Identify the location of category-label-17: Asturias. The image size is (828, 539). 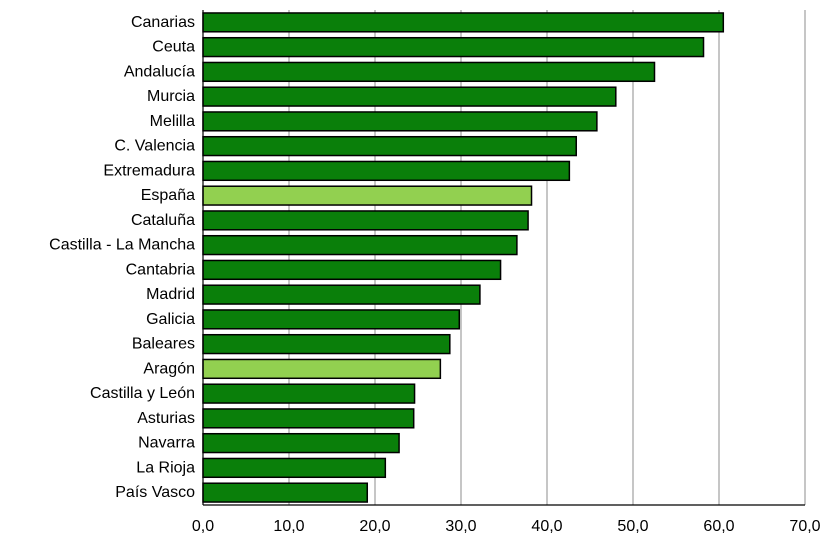
(166, 418).